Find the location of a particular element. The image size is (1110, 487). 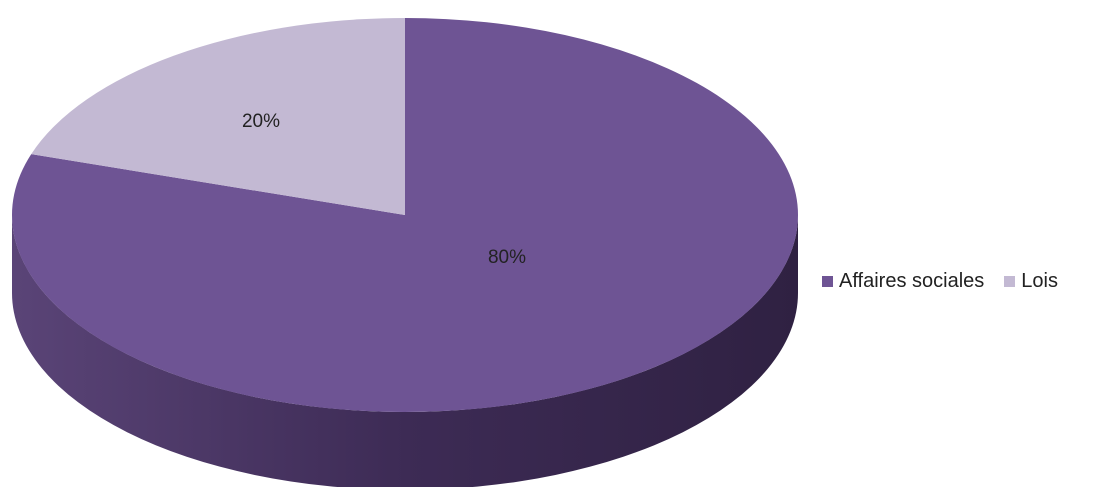

slice-label-1: 20% is located at coordinates (261, 121).